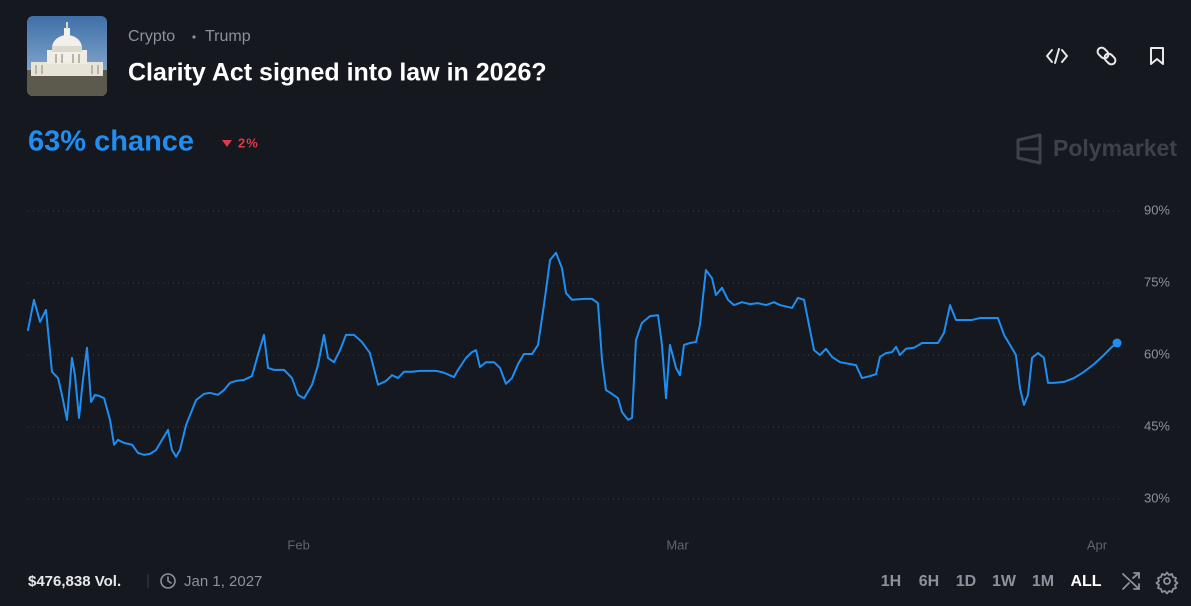 The height and width of the screenshot is (606, 1191). Describe the element at coordinates (337, 73) in the screenshot. I see `market-title: Clarity Act signed into law in 2026?` at that location.